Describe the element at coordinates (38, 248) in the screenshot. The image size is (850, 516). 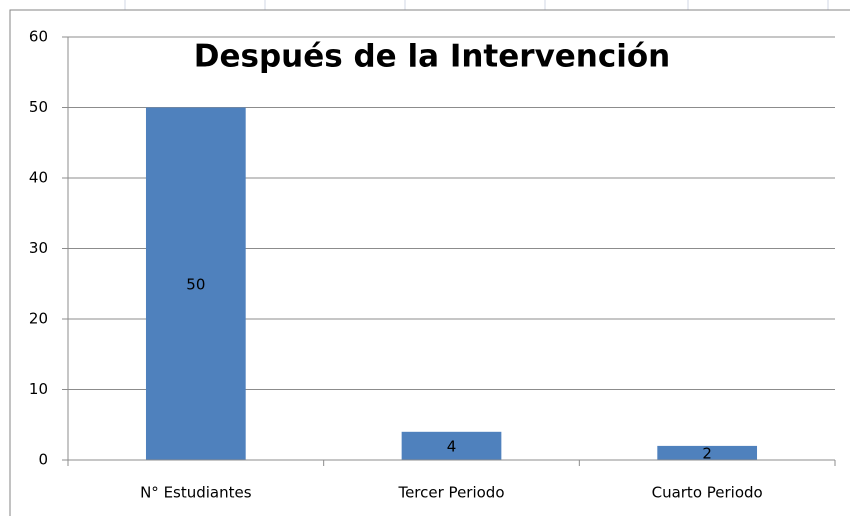
I see `y-tick-label: 30` at that location.